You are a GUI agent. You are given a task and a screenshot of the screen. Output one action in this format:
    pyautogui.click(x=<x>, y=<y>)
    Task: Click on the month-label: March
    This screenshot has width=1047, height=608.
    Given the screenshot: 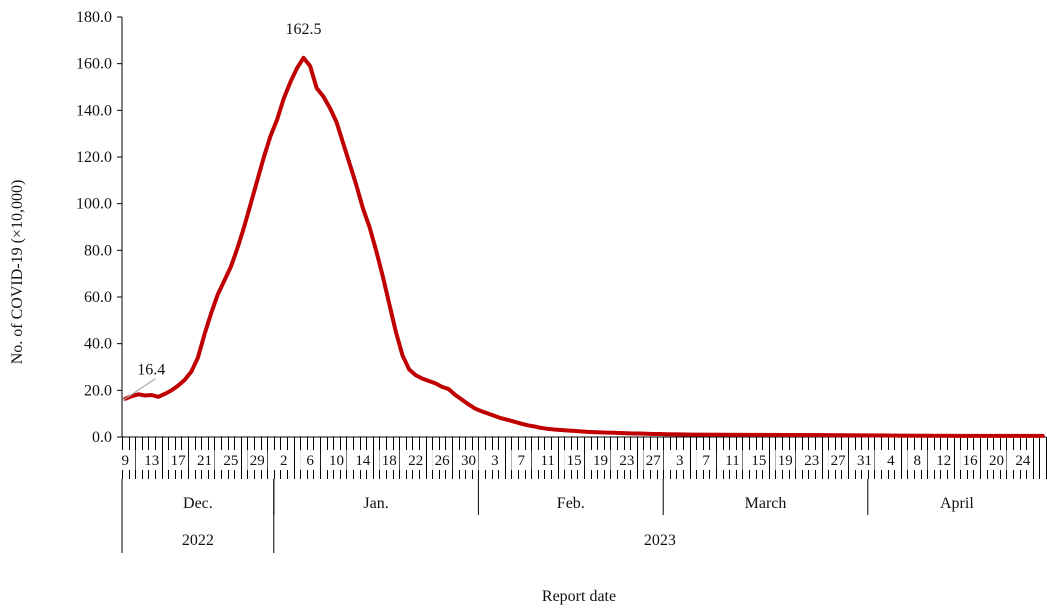 What is the action you would take?
    pyautogui.click(x=766, y=503)
    